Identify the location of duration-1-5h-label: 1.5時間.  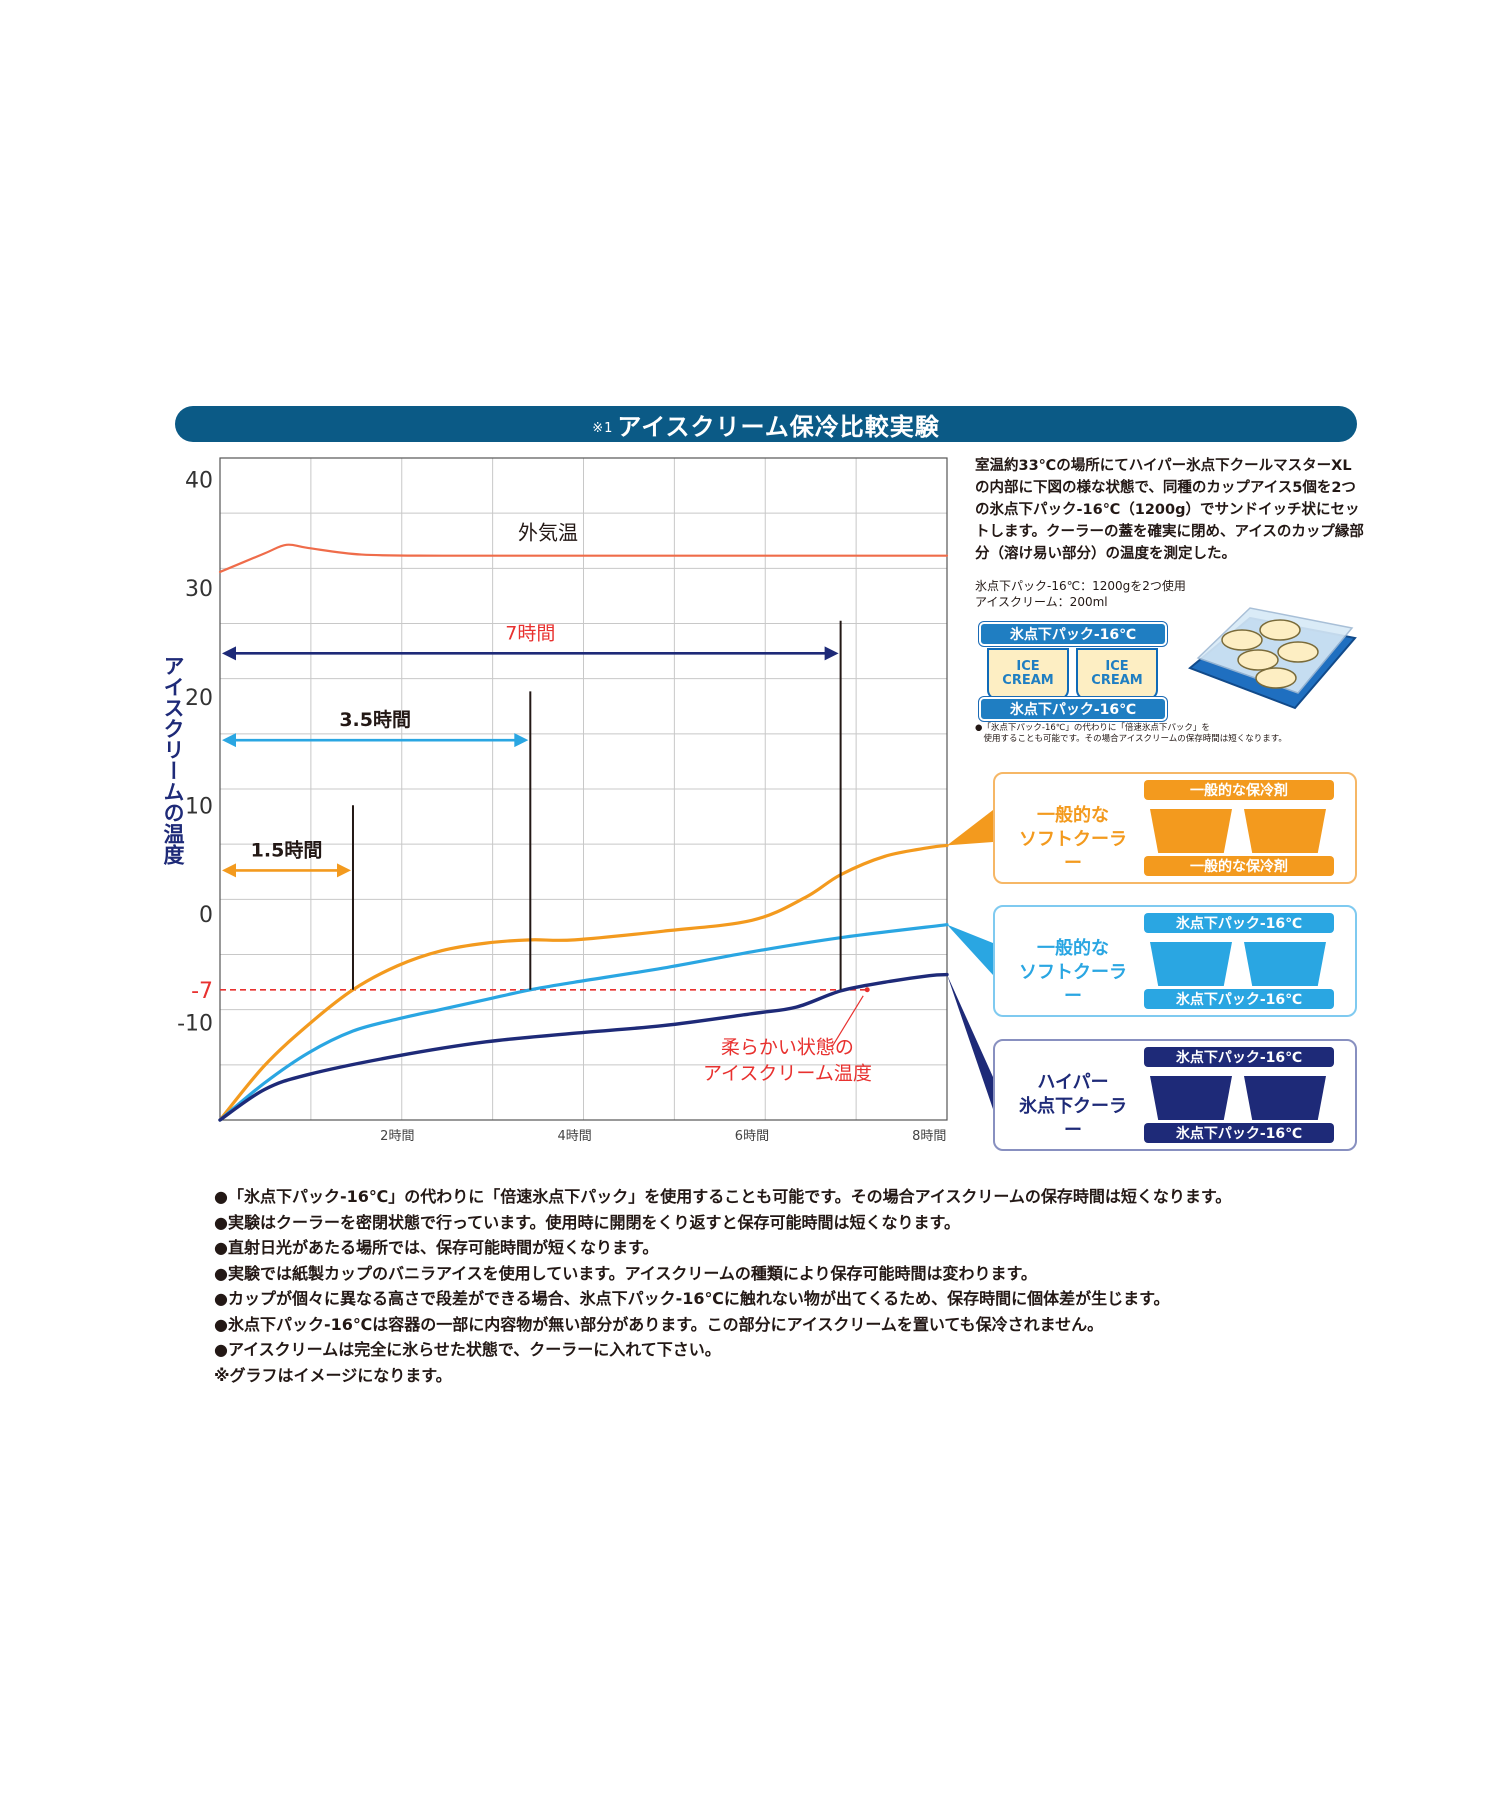
(287, 850).